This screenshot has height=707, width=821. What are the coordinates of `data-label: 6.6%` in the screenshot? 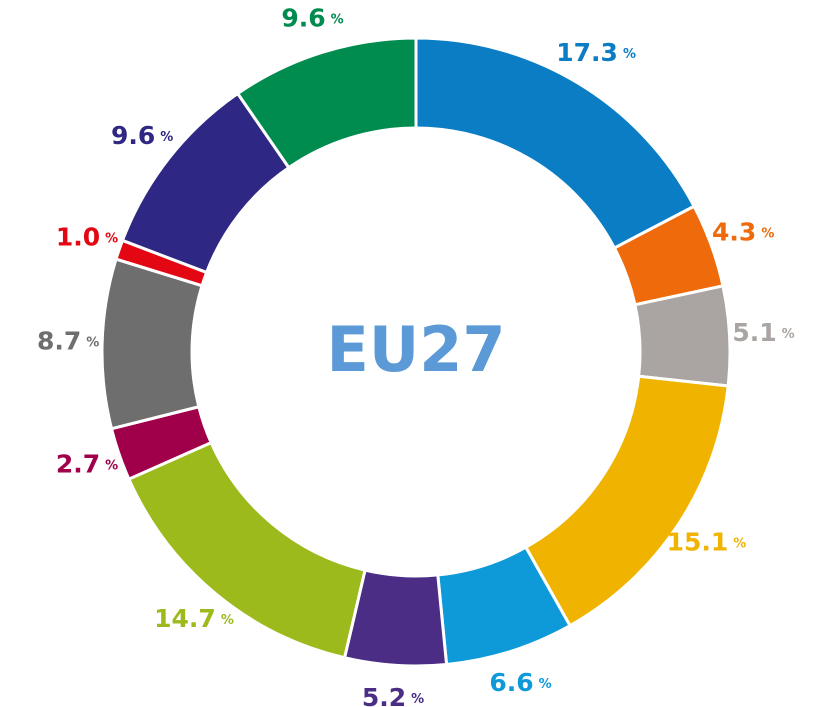 It's located at (520, 682).